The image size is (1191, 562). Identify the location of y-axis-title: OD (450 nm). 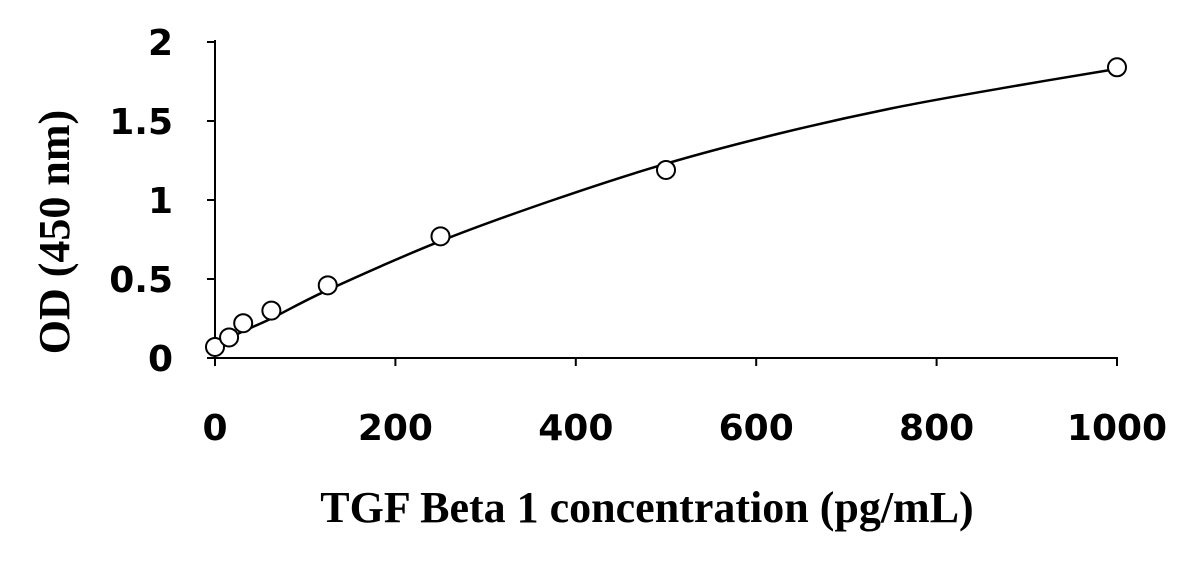
(54, 232).